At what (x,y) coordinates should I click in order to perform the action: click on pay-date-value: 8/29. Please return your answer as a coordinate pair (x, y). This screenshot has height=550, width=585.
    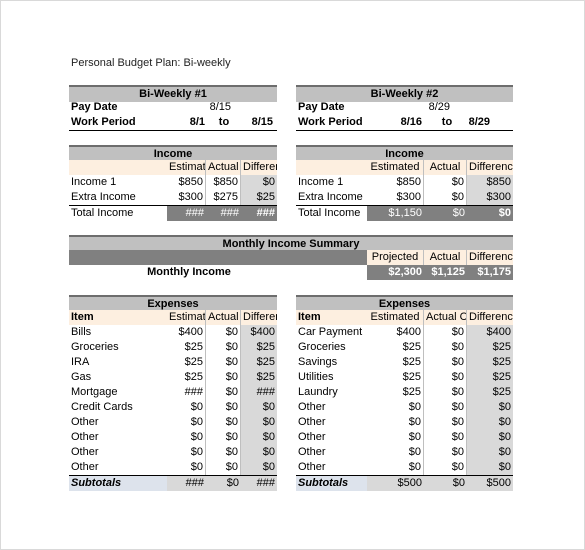
    Looking at the image, I should click on (439, 107).